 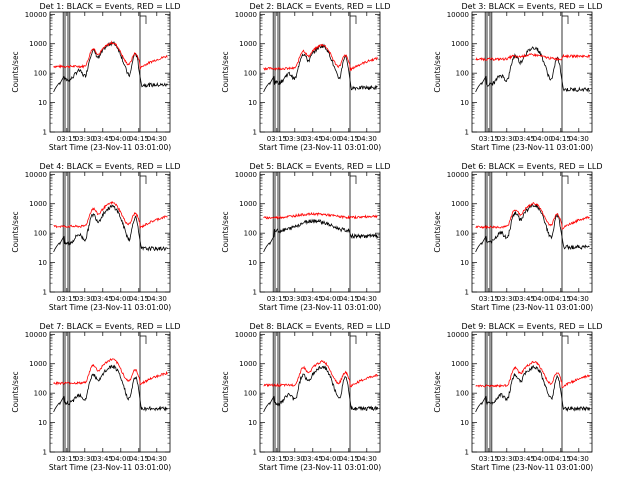 I want to click on panel-title: Det 6: BLACK = Events, RED = LLD, so click(x=532, y=166).